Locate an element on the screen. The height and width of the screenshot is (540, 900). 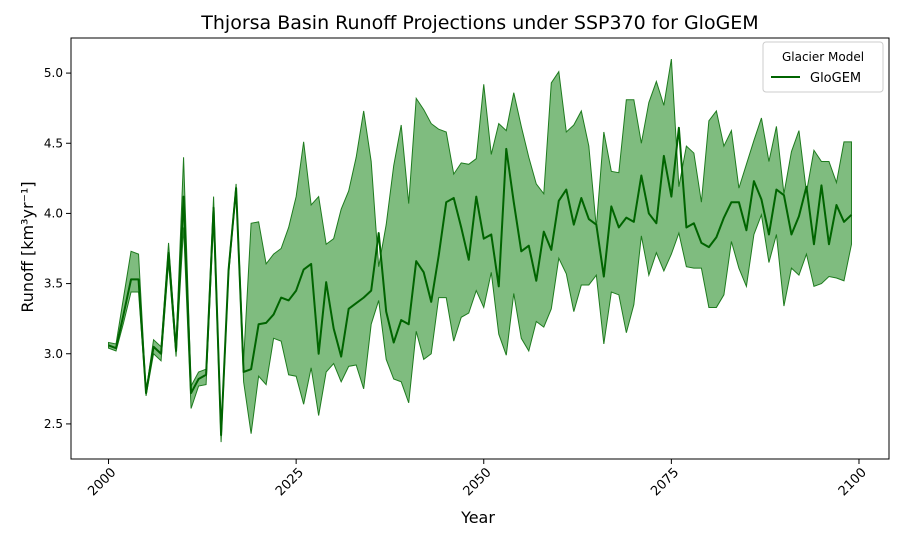
x-tick-label: 2025 is located at coordinates (290, 482).